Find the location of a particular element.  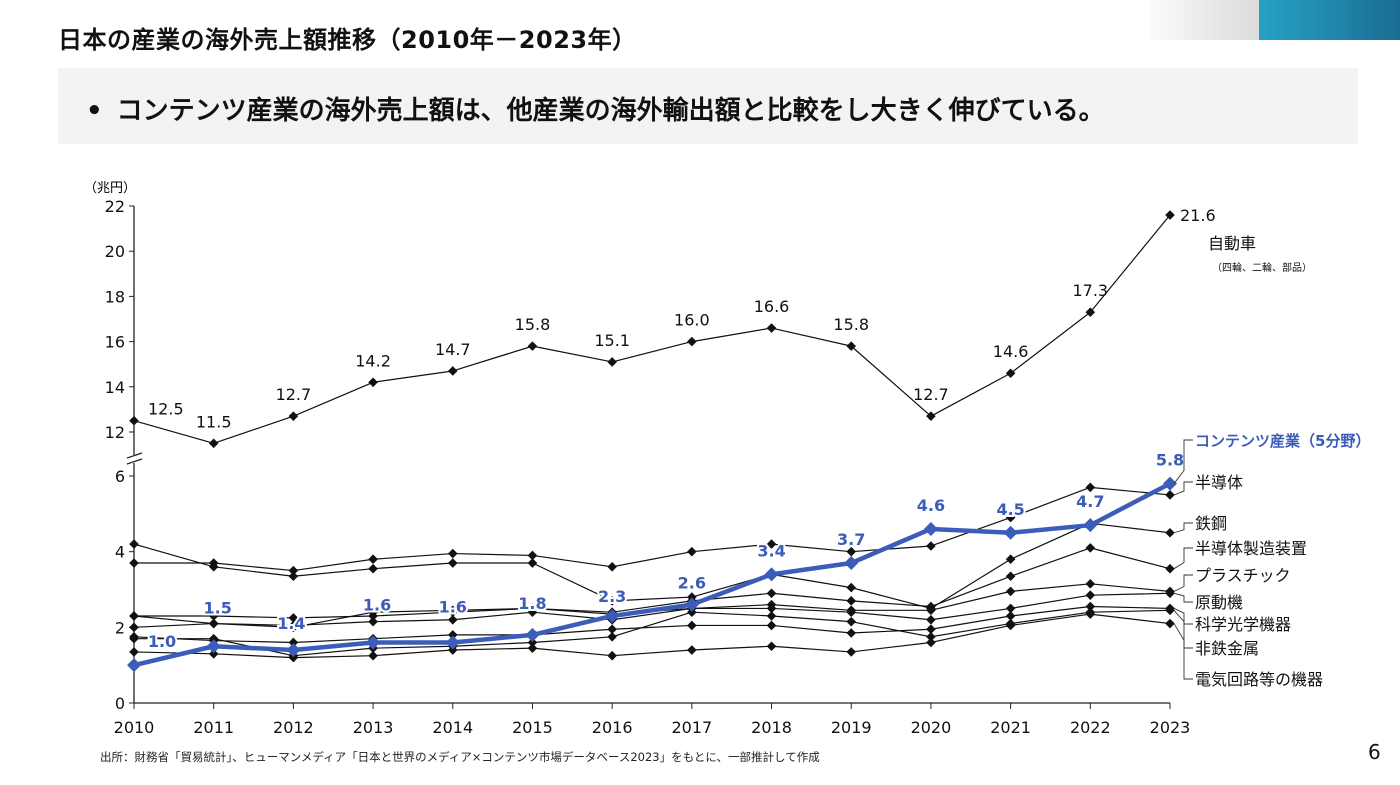

data-label: 11.5 is located at coordinates (214, 421).